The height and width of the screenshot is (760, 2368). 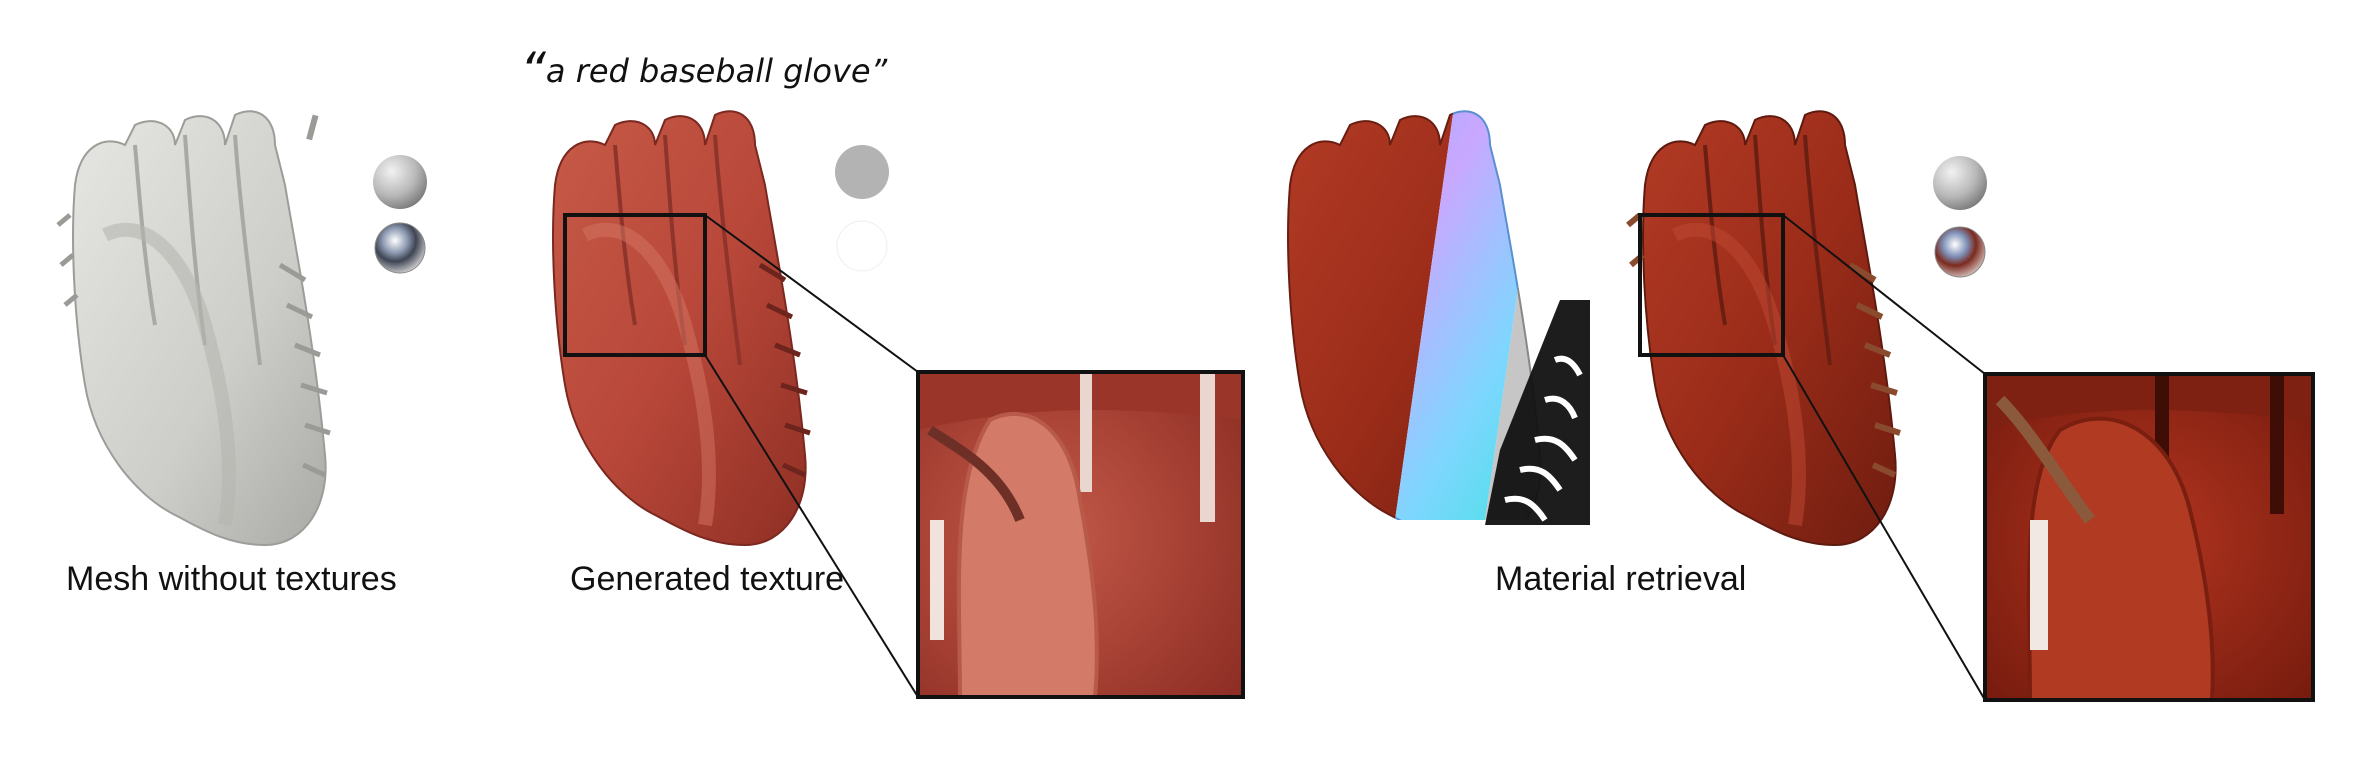 What do you see at coordinates (533, 71) in the screenshot?
I see `open-quote: “` at bounding box center [533, 71].